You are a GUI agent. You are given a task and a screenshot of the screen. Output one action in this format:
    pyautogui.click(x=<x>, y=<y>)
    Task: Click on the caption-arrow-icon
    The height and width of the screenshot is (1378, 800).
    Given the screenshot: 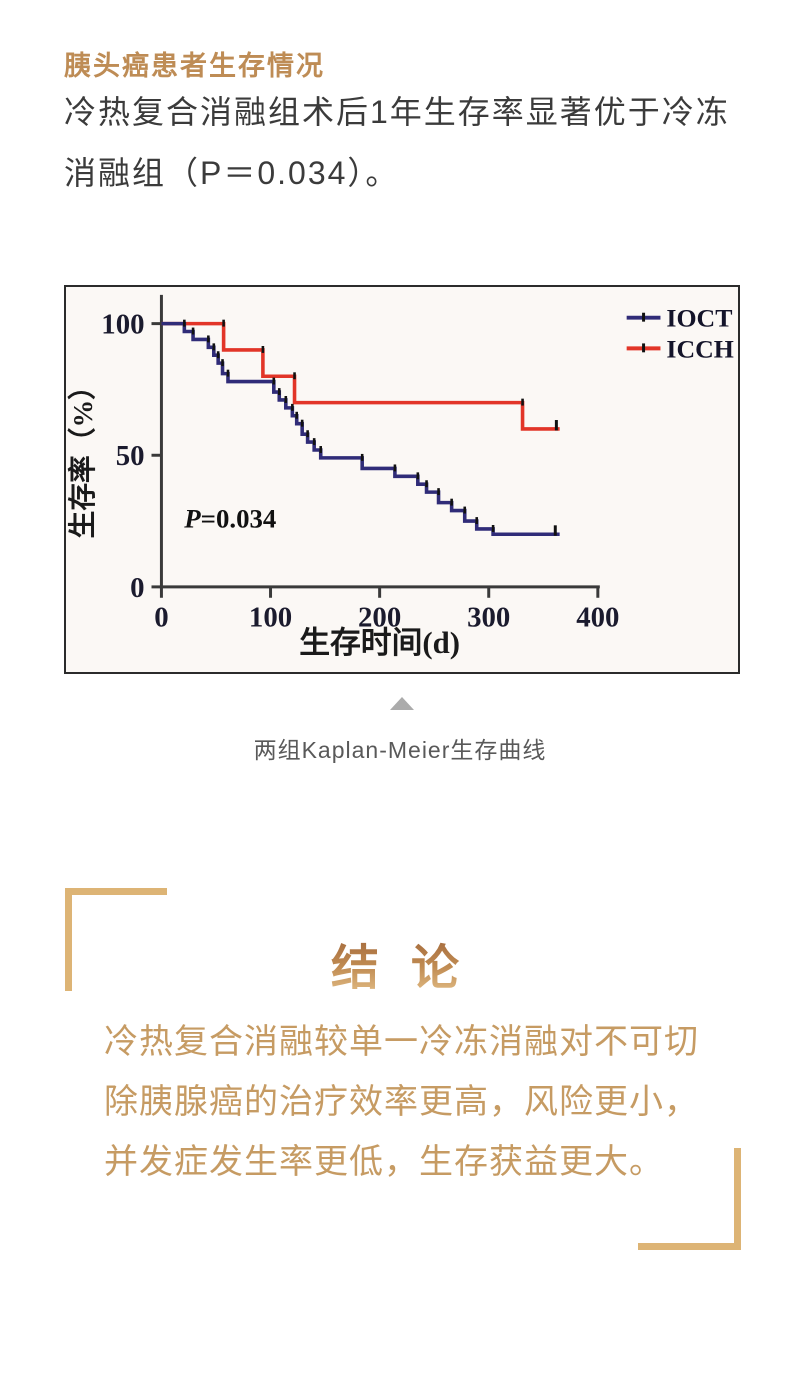 What is the action you would take?
    pyautogui.click(x=402, y=703)
    